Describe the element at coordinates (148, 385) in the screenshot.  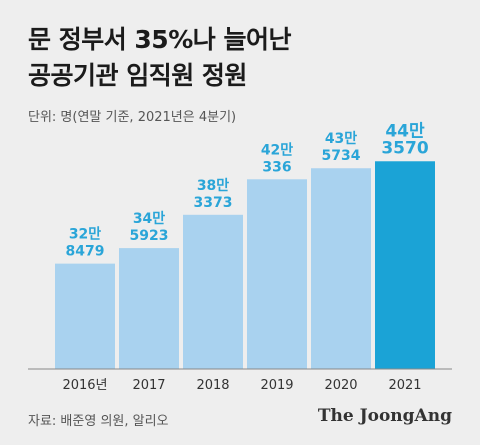
I see `x-tick-label-1: 2017` at that location.